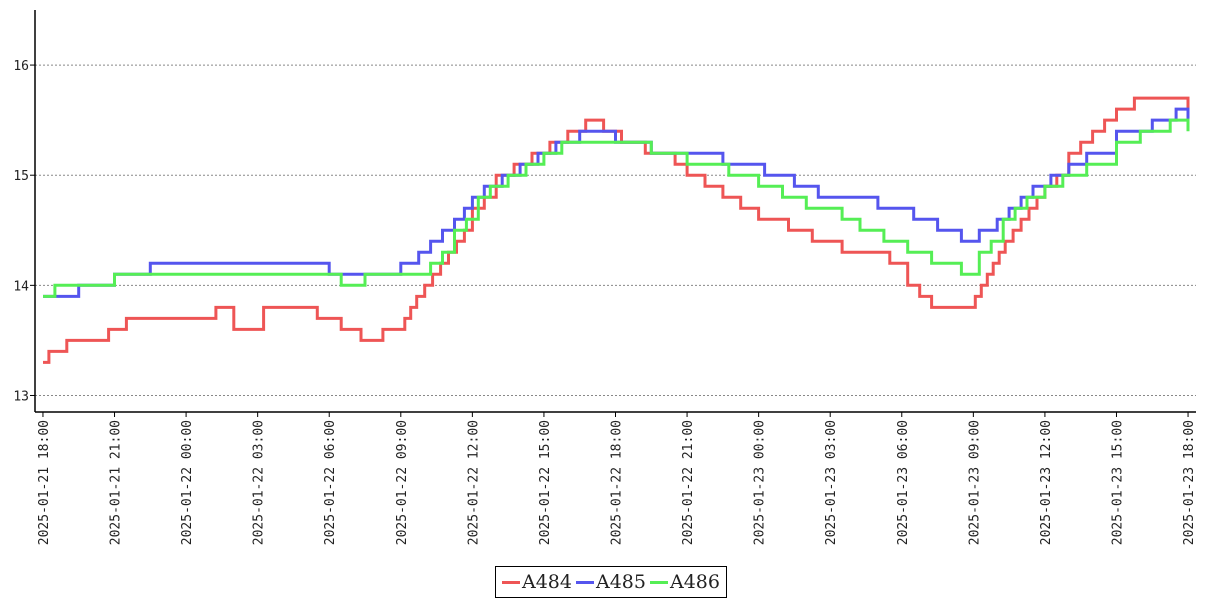 This screenshot has height=600, width=1207. Describe the element at coordinates (21, 286) in the screenshot. I see `y-tick-label: 14` at that location.